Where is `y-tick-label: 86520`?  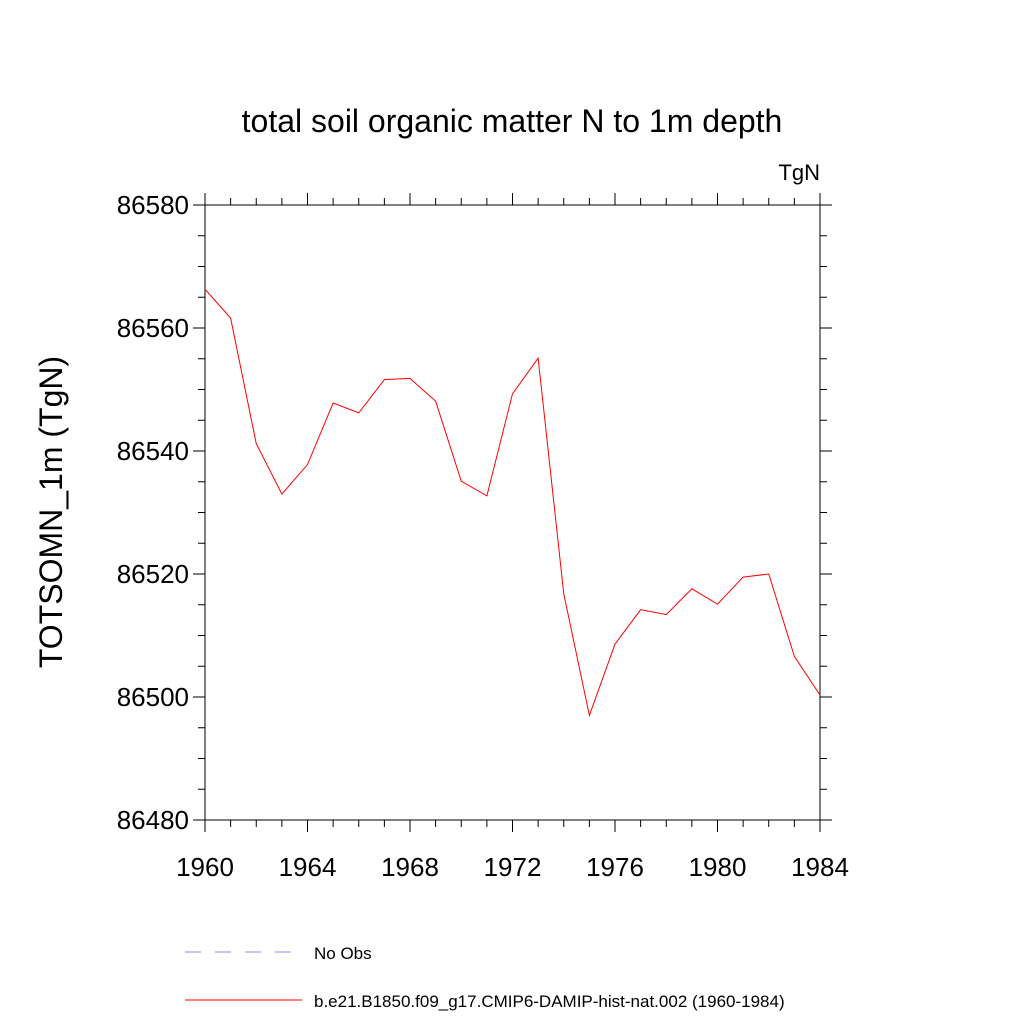
y-tick-label: 86520 is located at coordinates (153, 574).